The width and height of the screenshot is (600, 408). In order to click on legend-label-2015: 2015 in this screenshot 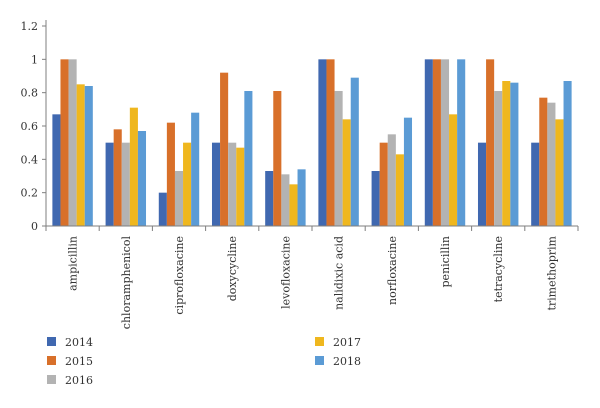, I will do `click(79, 361)`.